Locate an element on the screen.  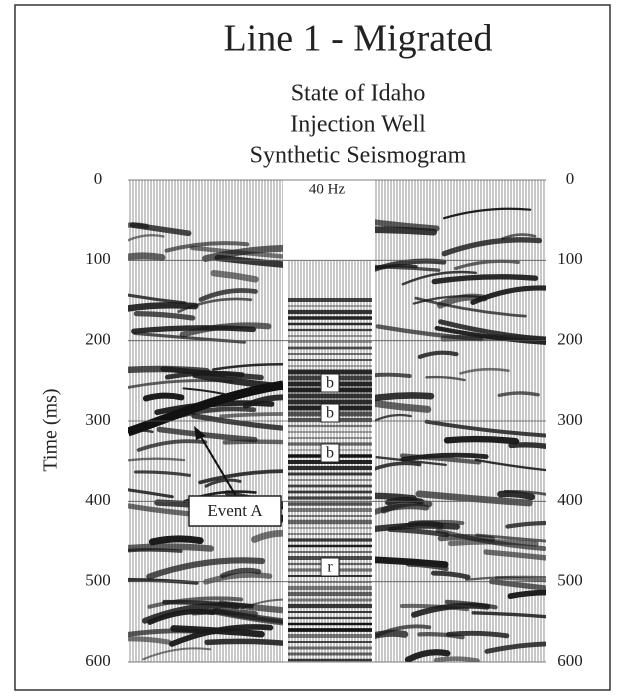
y-tick-label: 500 is located at coordinates (98, 580).